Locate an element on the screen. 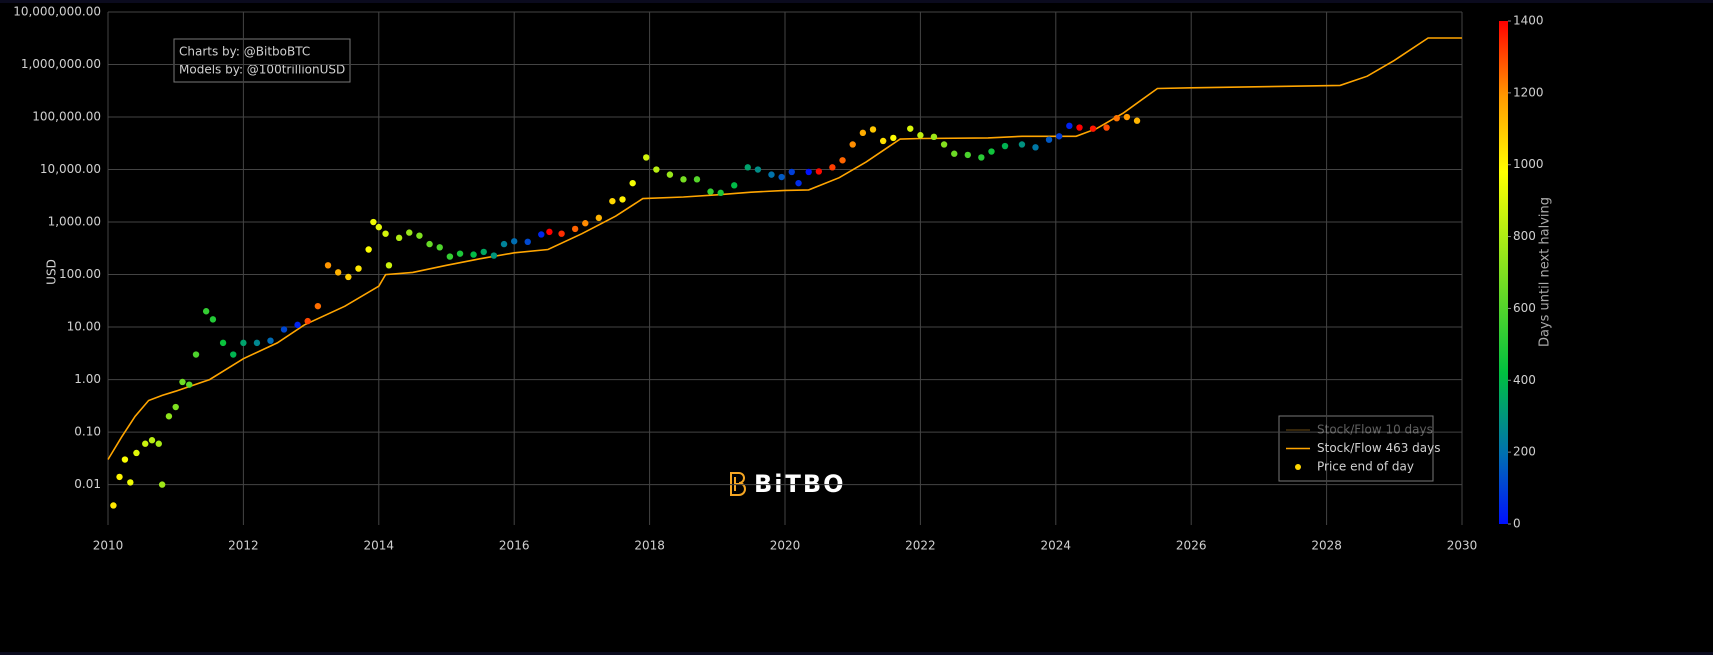 The width and height of the screenshot is (1713, 655). colorbar-tick-label: 1000 is located at coordinates (1528, 164).